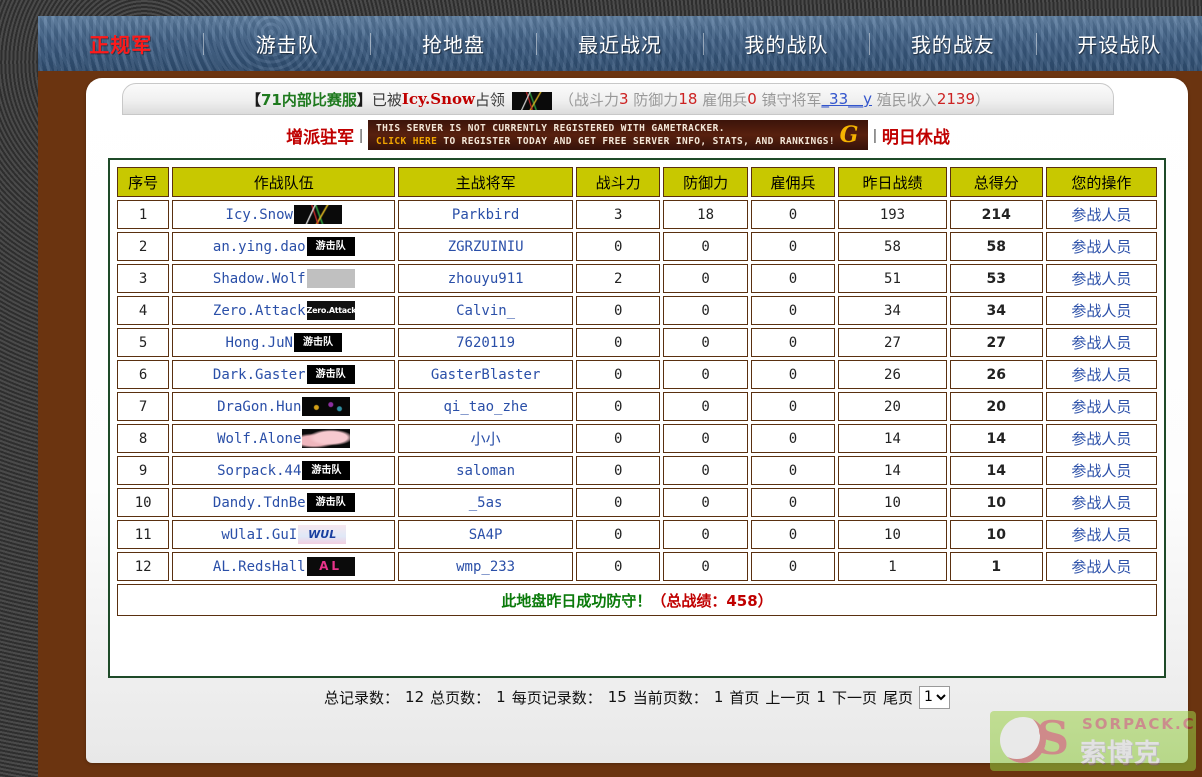 This screenshot has height=777, width=1202. I want to click on general-name-link: GasterBlaster, so click(485, 374).